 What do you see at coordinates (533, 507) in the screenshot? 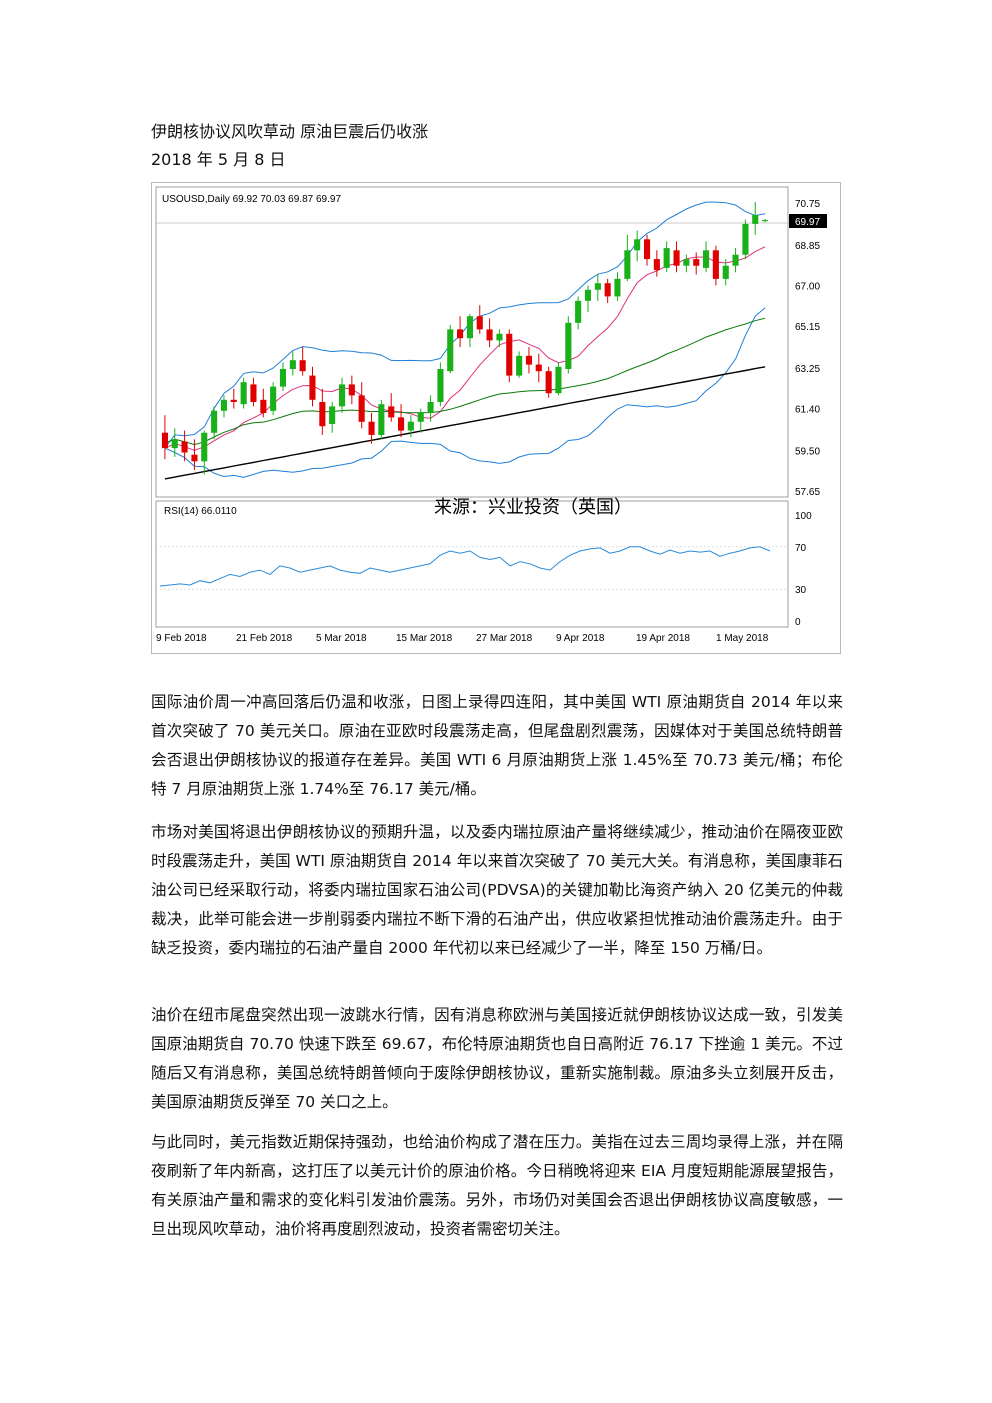
I see `watermark: 来源：兴业投资（英国）` at bounding box center [533, 507].